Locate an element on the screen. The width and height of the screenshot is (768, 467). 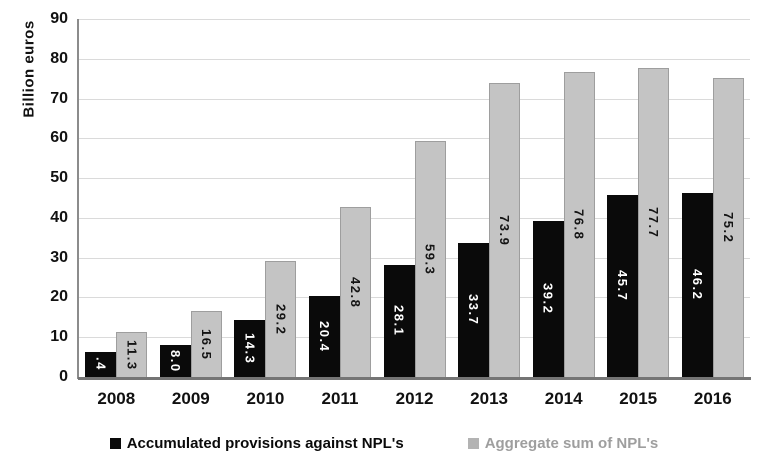
bar-group-2015: 45.7 77.7 is located at coordinates (638, 198).